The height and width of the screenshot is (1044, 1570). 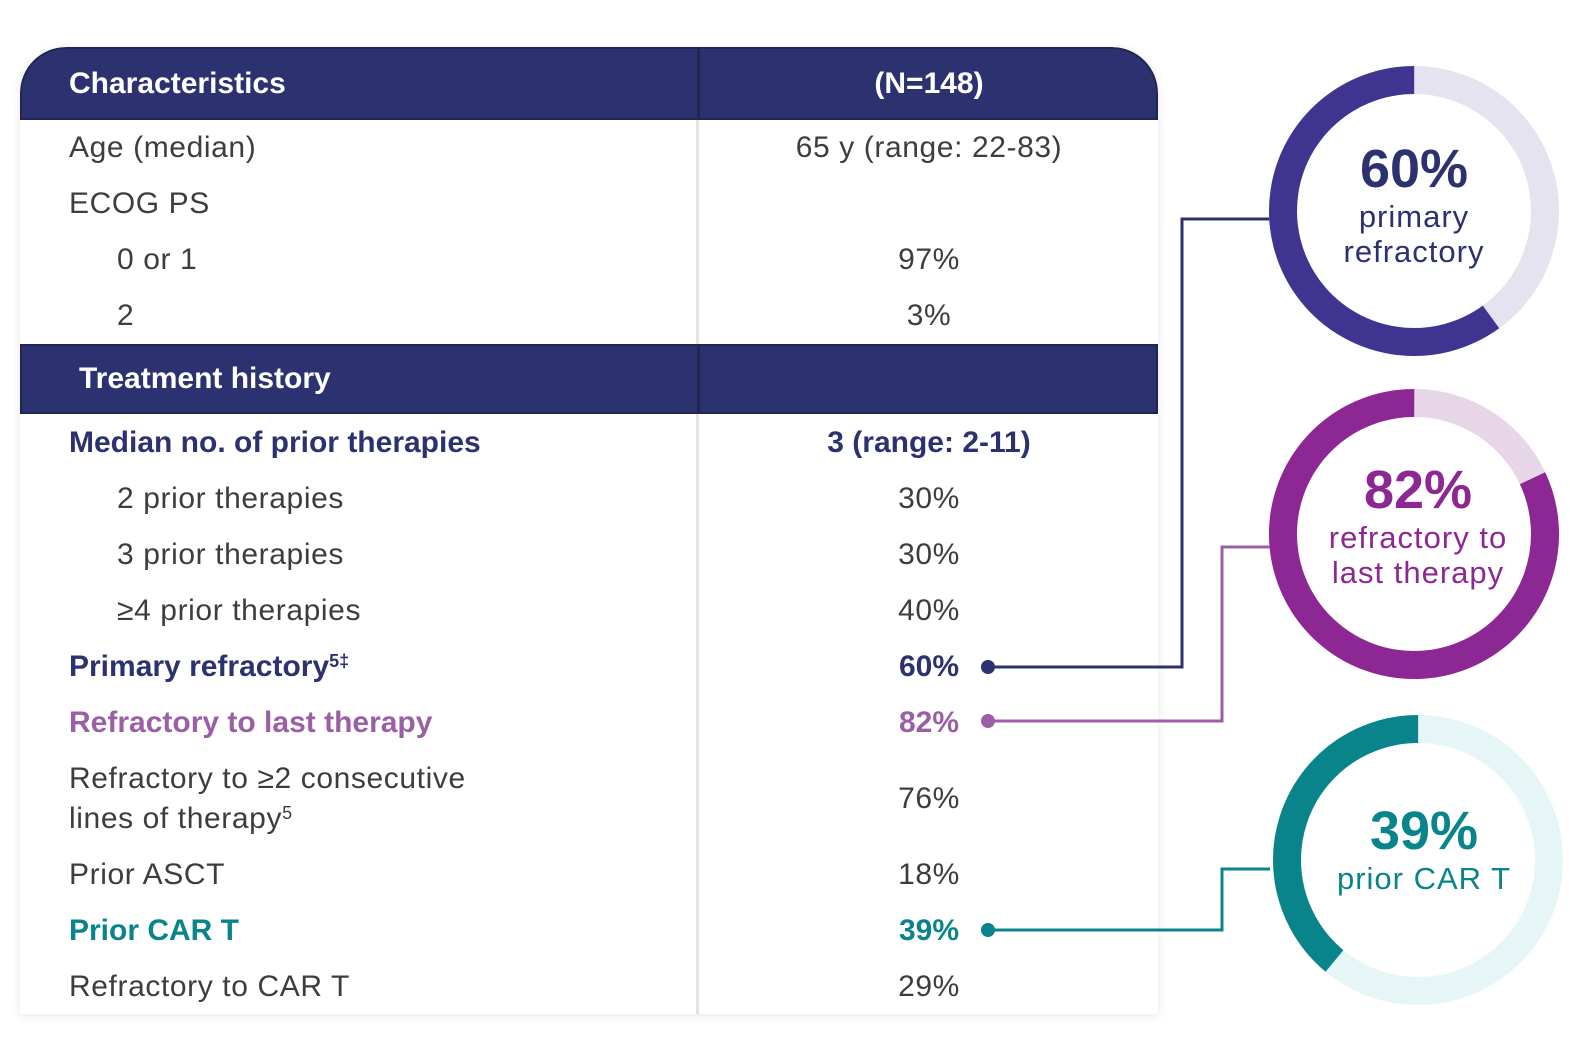 What do you see at coordinates (929, 442) in the screenshot?
I see `row-value: 3 (range: 2-11)` at bounding box center [929, 442].